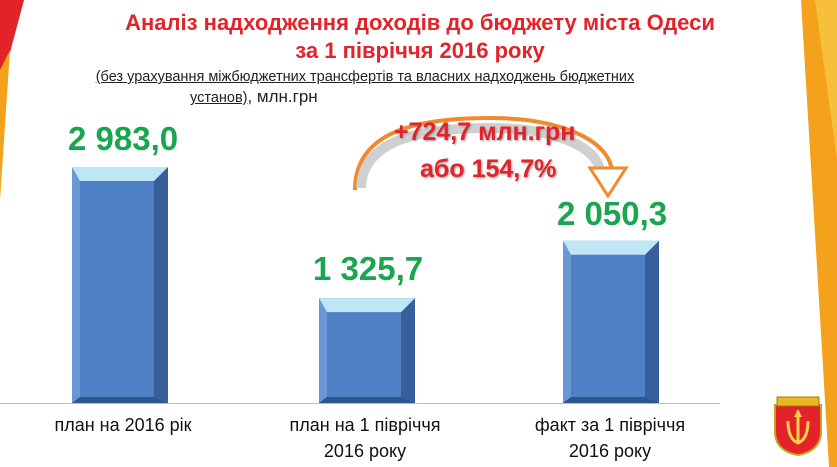 The height and width of the screenshot is (467, 837). I want to click on category-label-fact-half: факт за 1 півріччя 2016 року, so click(610, 438).